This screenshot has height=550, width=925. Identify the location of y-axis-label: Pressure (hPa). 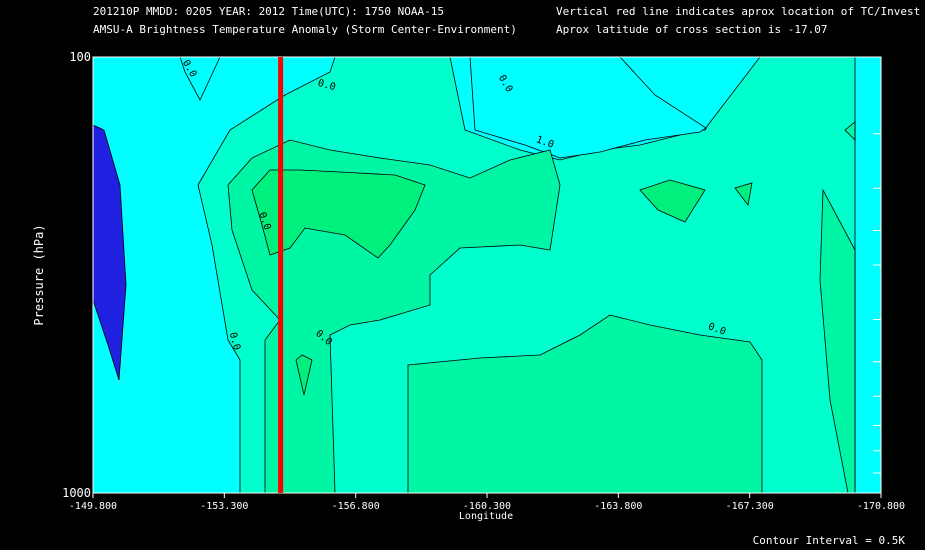
(39, 274).